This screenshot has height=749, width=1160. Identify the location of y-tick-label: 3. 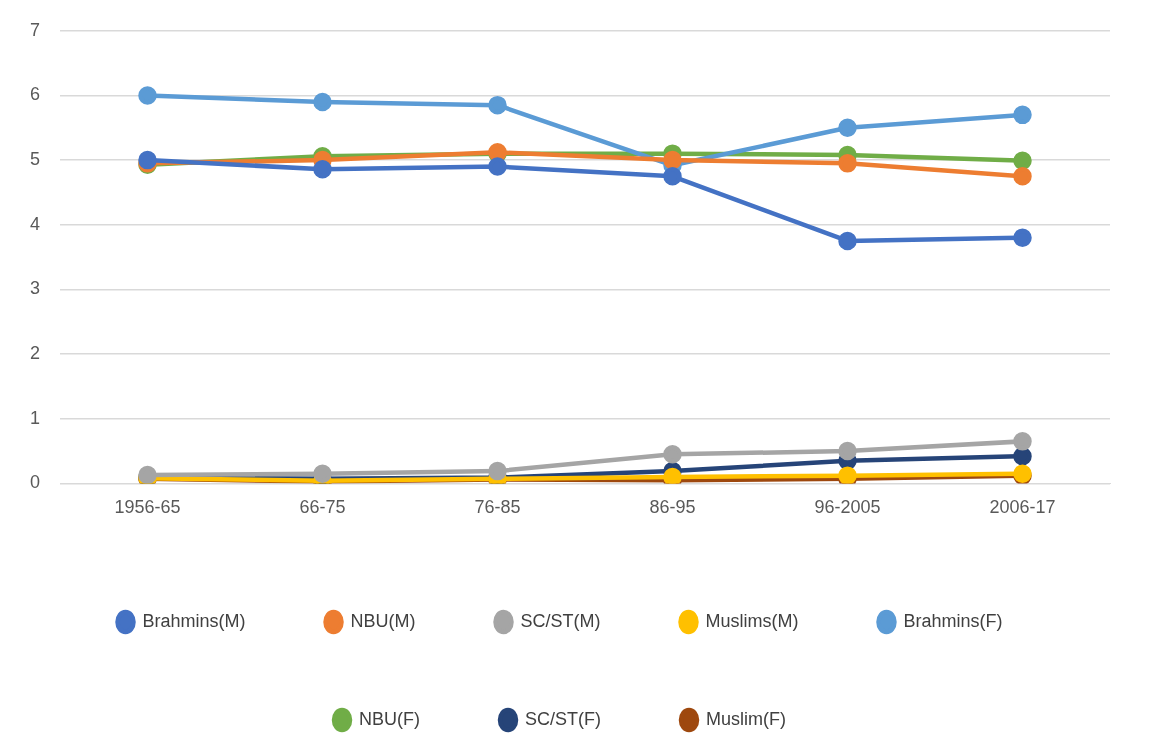
(35, 288).